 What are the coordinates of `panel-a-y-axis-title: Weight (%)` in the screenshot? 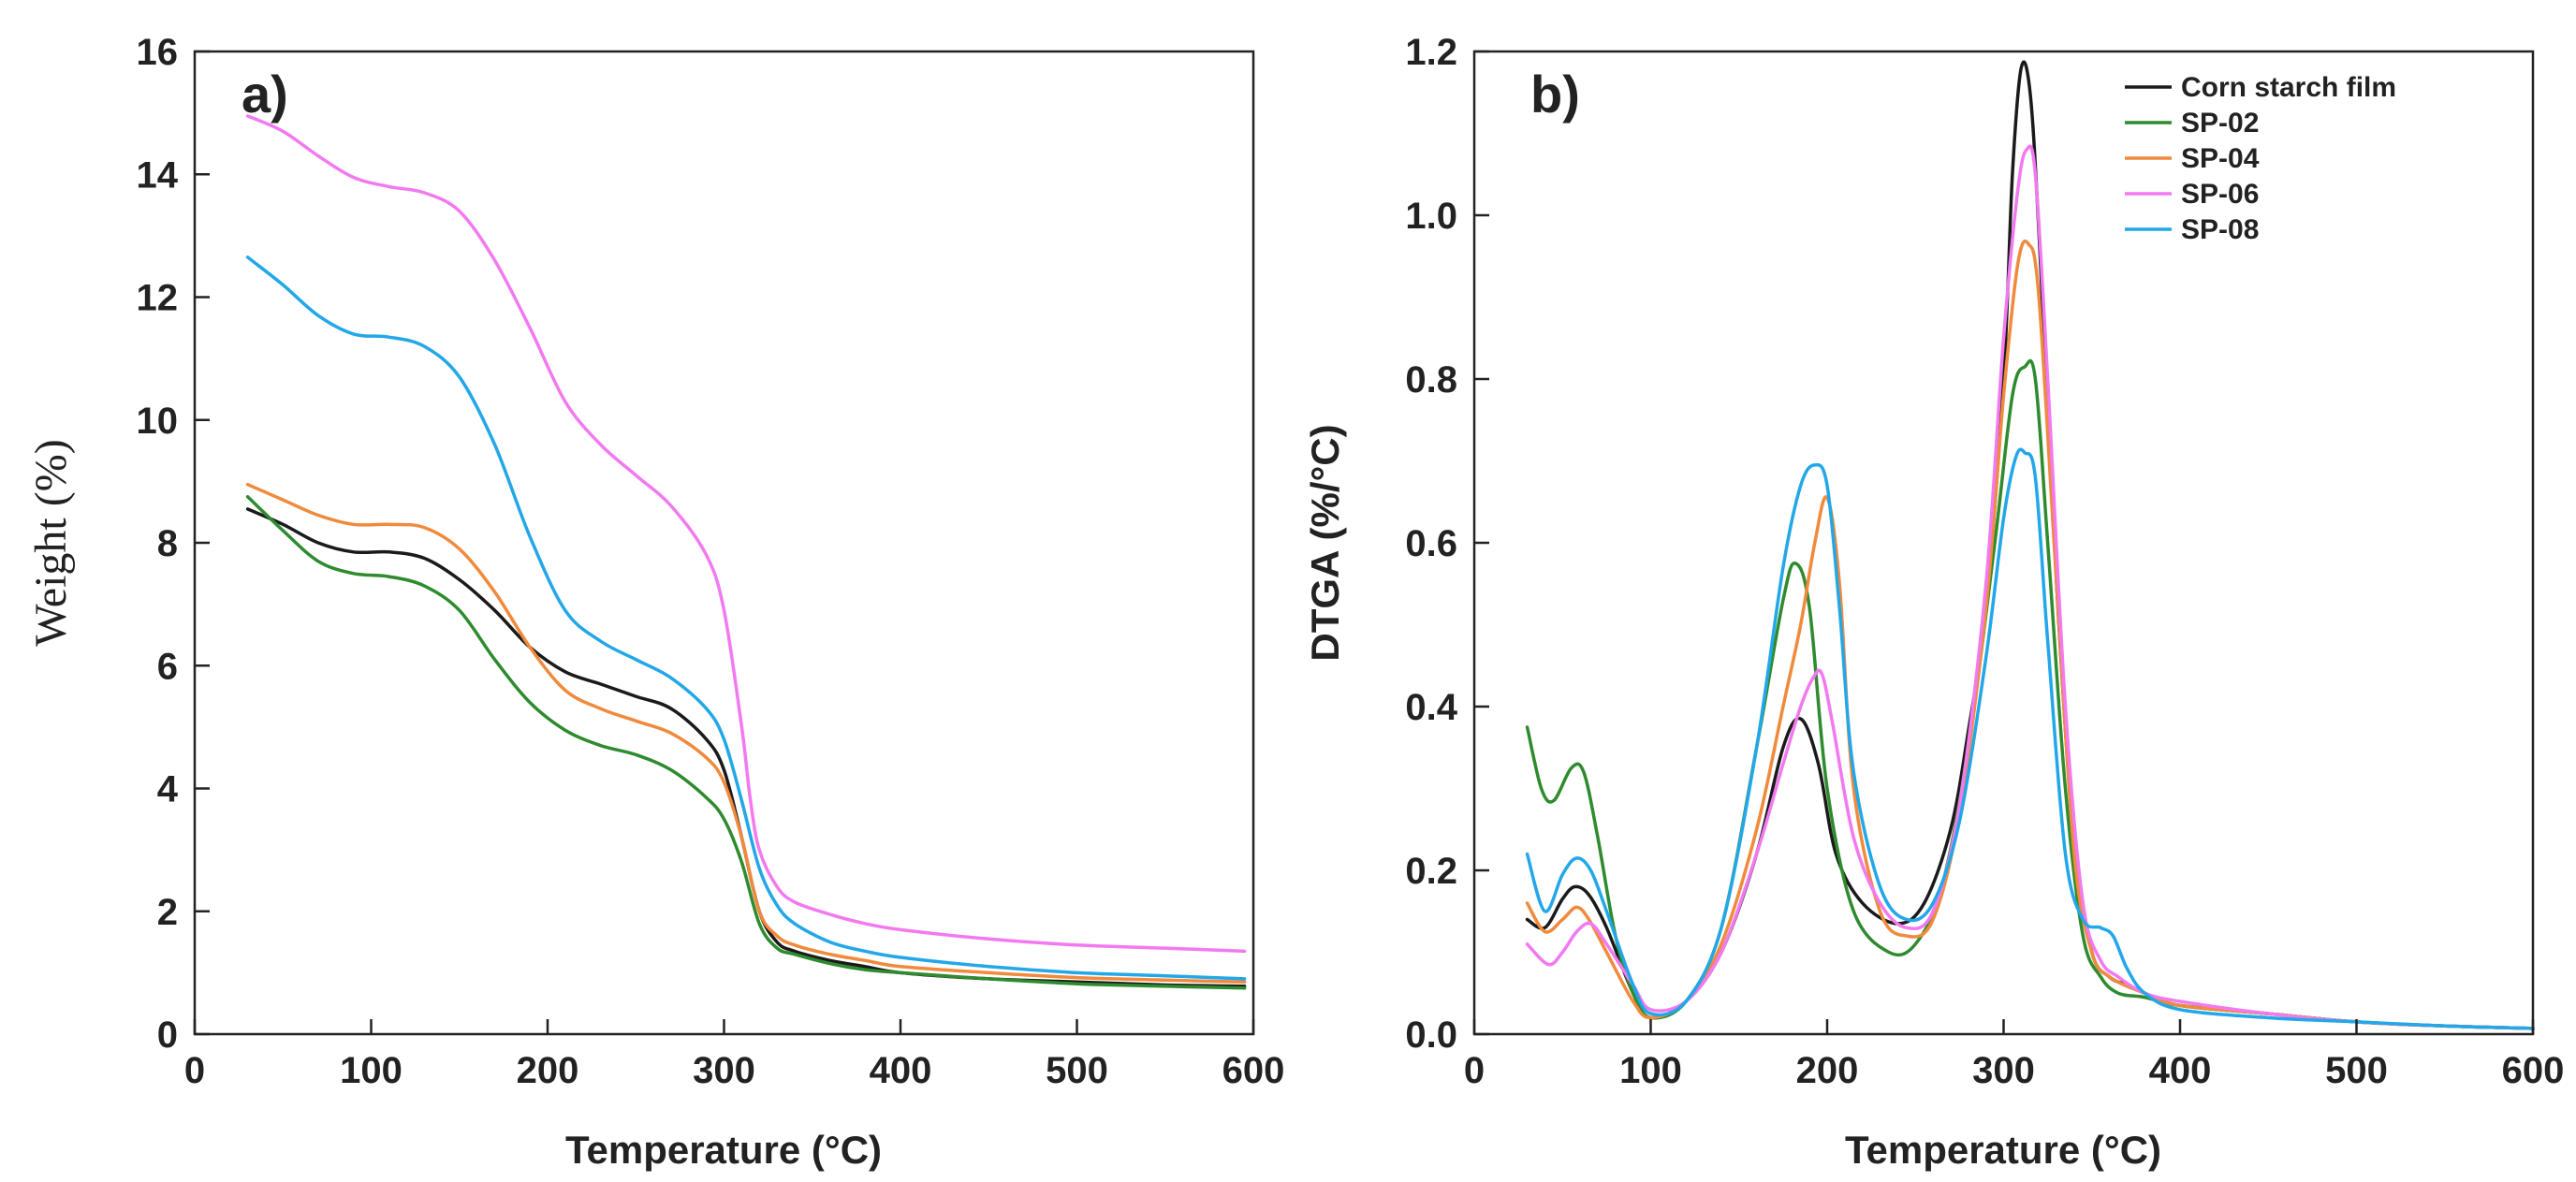 It's located at (51, 542).